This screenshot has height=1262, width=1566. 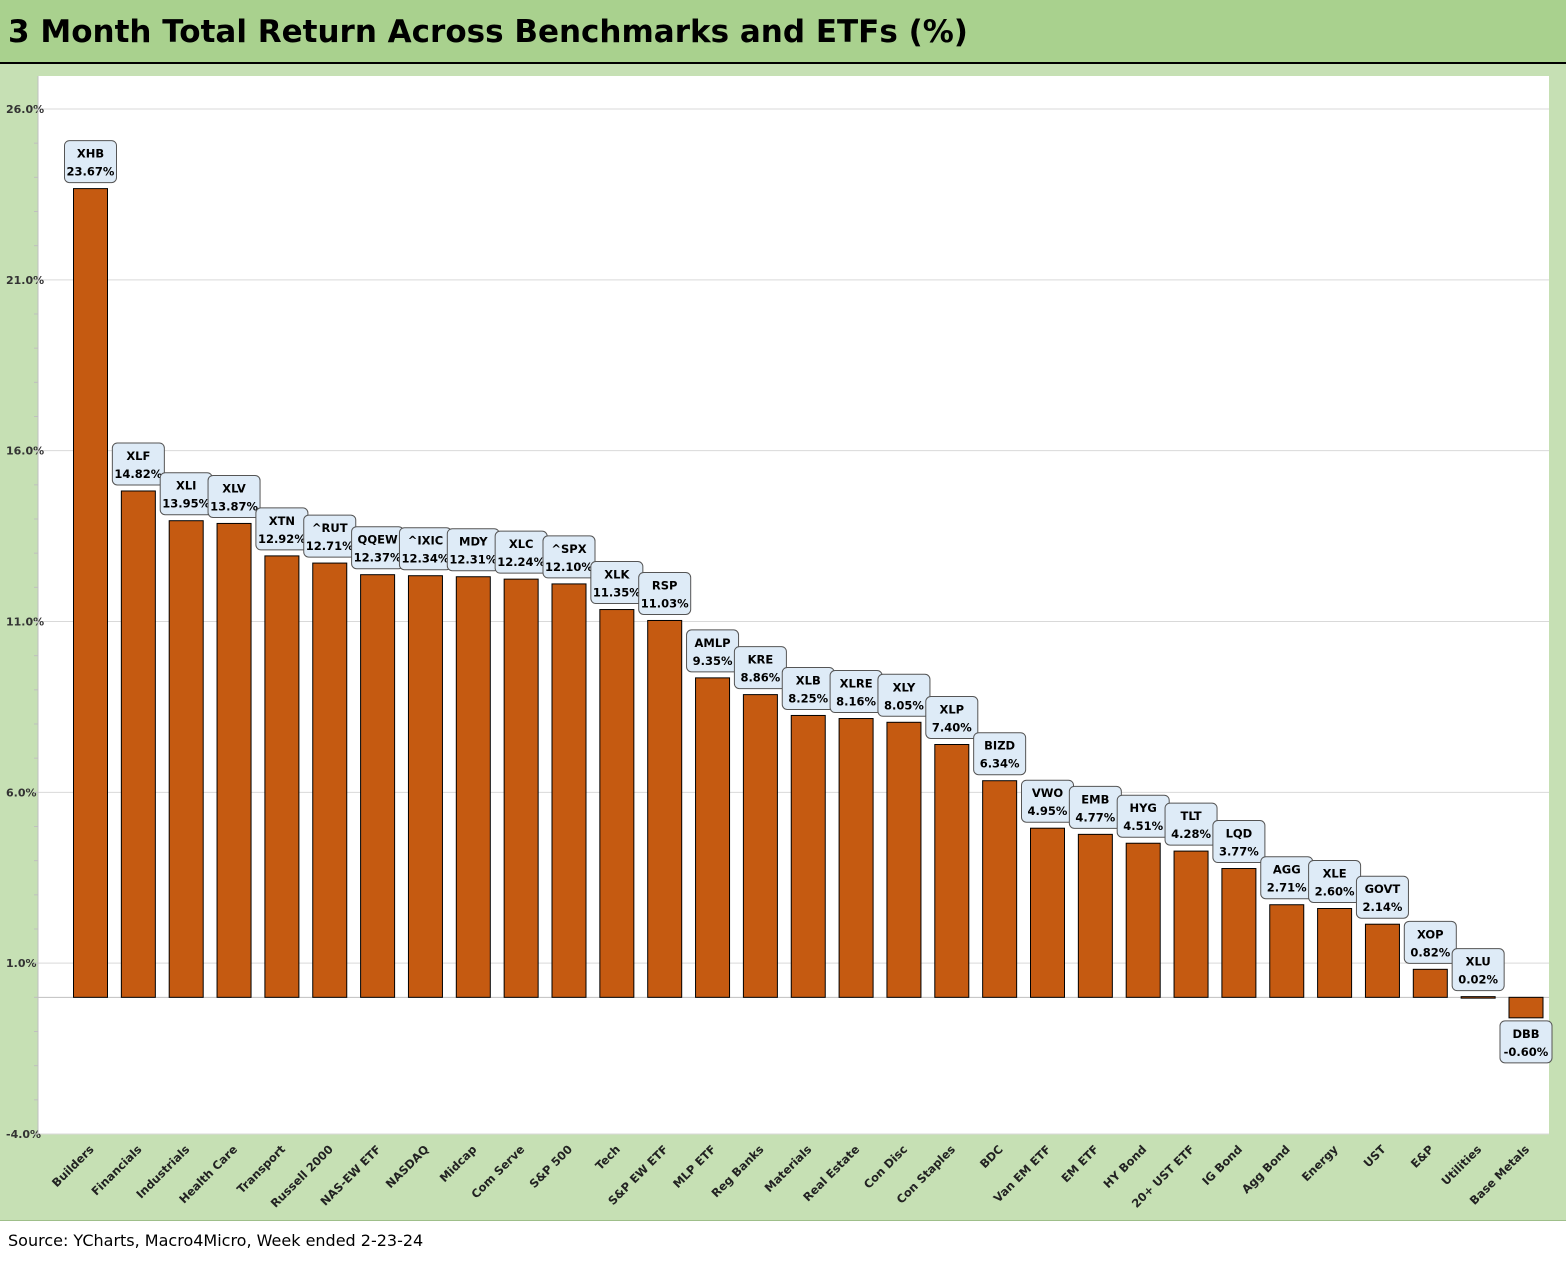 What do you see at coordinates (425, 559) in the screenshot?
I see `data-label-value: 12.34%` at bounding box center [425, 559].